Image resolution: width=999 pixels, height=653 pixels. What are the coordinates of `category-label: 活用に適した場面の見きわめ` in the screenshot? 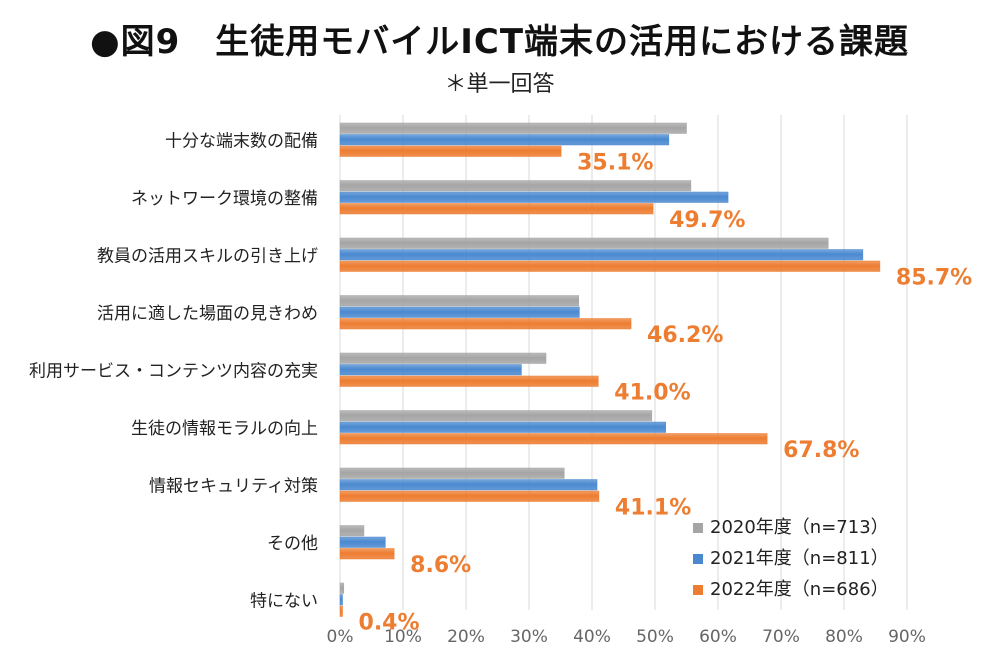 It's located at (207, 314).